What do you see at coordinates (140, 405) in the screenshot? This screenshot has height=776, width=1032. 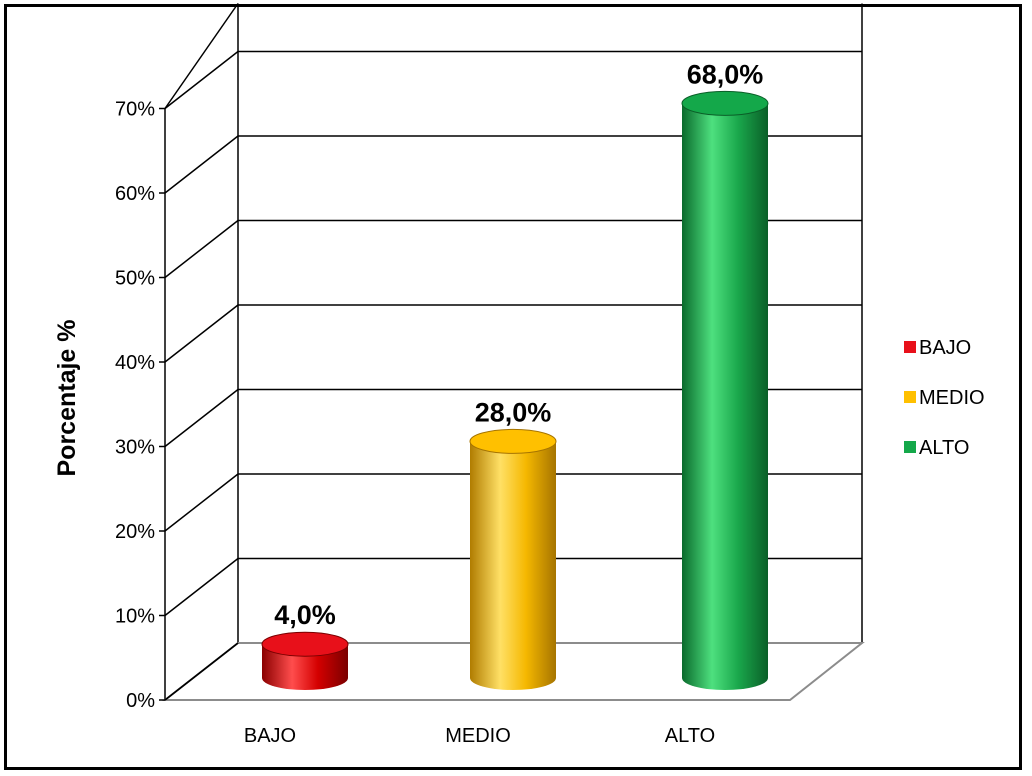 I see `y-axis-ticks: 0% 10% 20% 30% 40% 50% 60% 70%` at bounding box center [140, 405].